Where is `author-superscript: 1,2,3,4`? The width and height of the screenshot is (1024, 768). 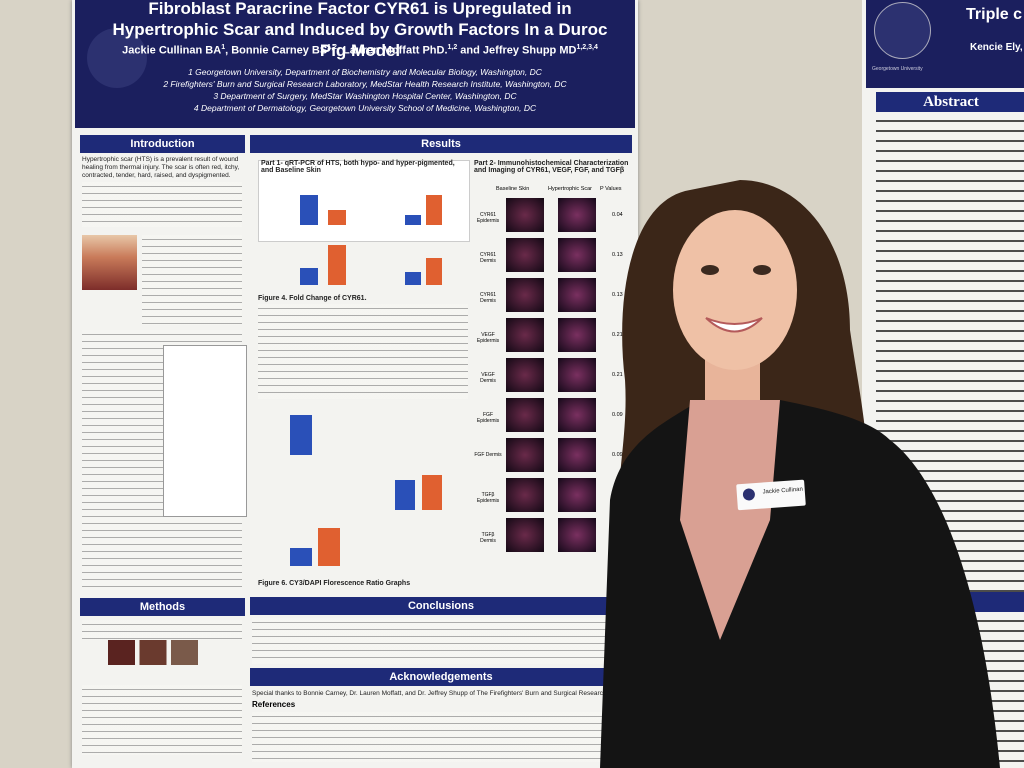 author-superscript: 1,2,3,4 is located at coordinates (587, 47).